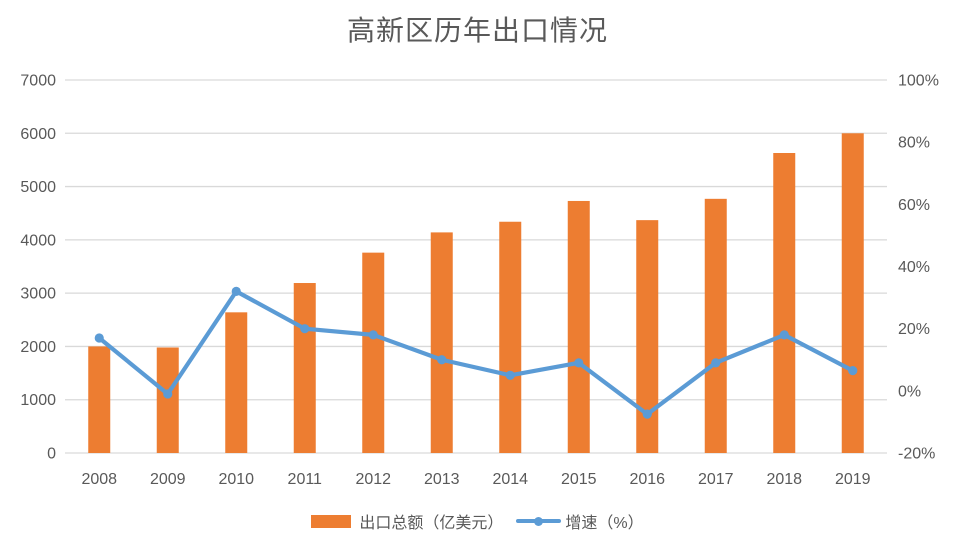 This screenshot has height=552, width=955. I want to click on x-axis-tick-label: 2016, so click(647, 479).